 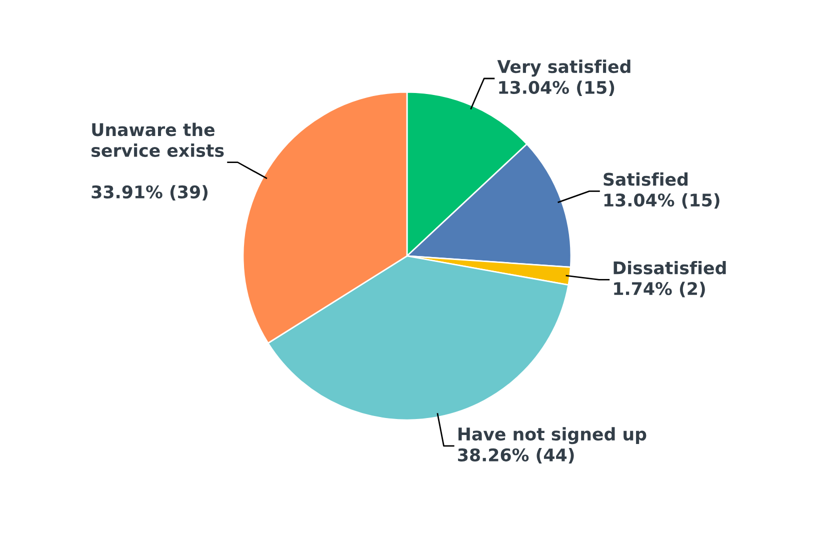 I want to click on slice-label: Satisfied, so click(x=646, y=179).